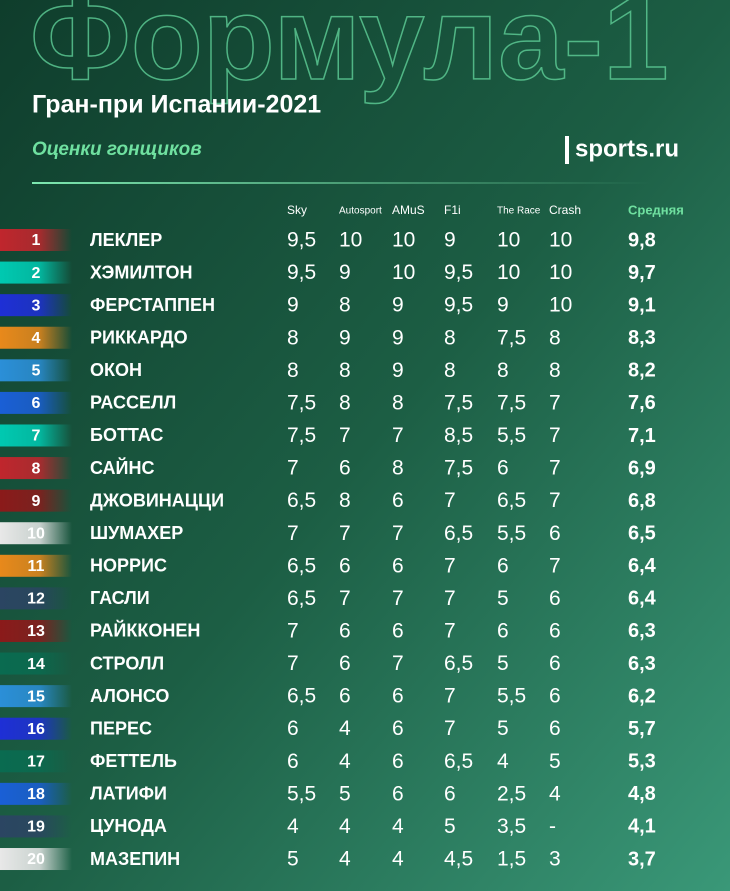  What do you see at coordinates (450, 826) in the screenshot?
I see `score: 5` at bounding box center [450, 826].